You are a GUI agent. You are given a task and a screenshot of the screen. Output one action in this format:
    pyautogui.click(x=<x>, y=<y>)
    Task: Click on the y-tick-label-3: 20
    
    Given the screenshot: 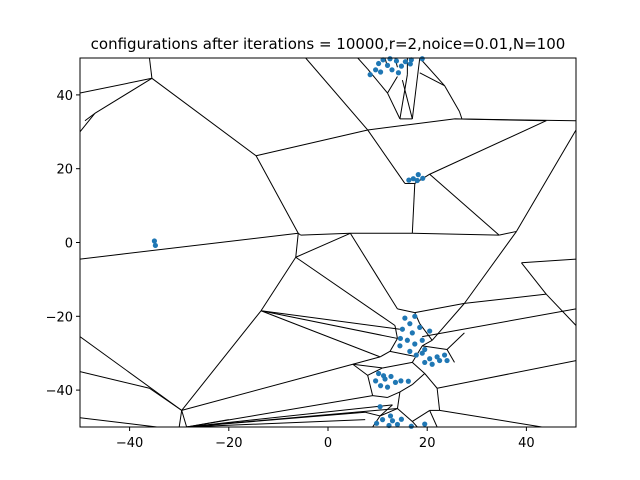 What is the action you would take?
    pyautogui.click(x=64, y=170)
    